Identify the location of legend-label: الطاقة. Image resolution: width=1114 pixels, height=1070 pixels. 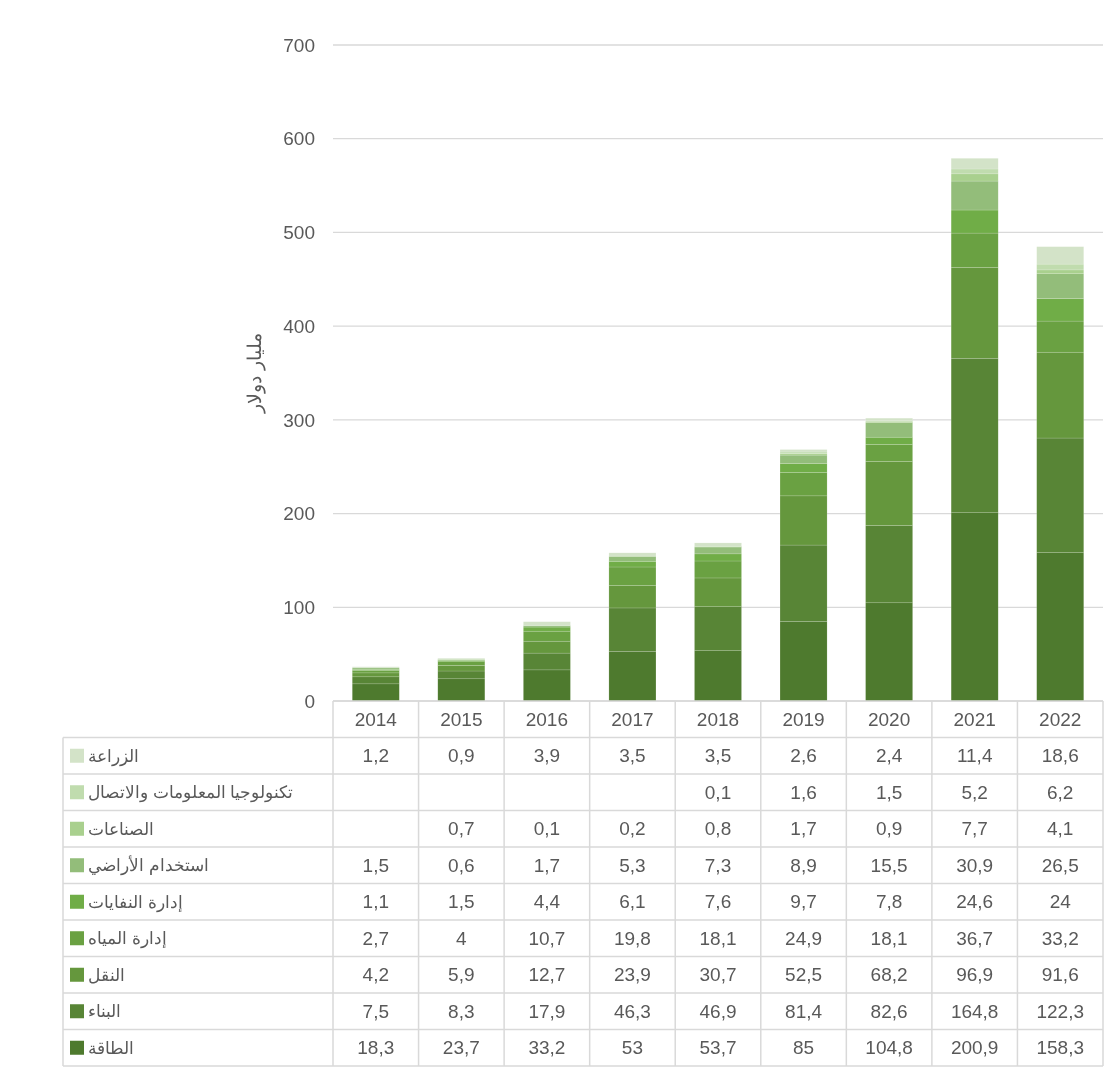
(111, 1048).